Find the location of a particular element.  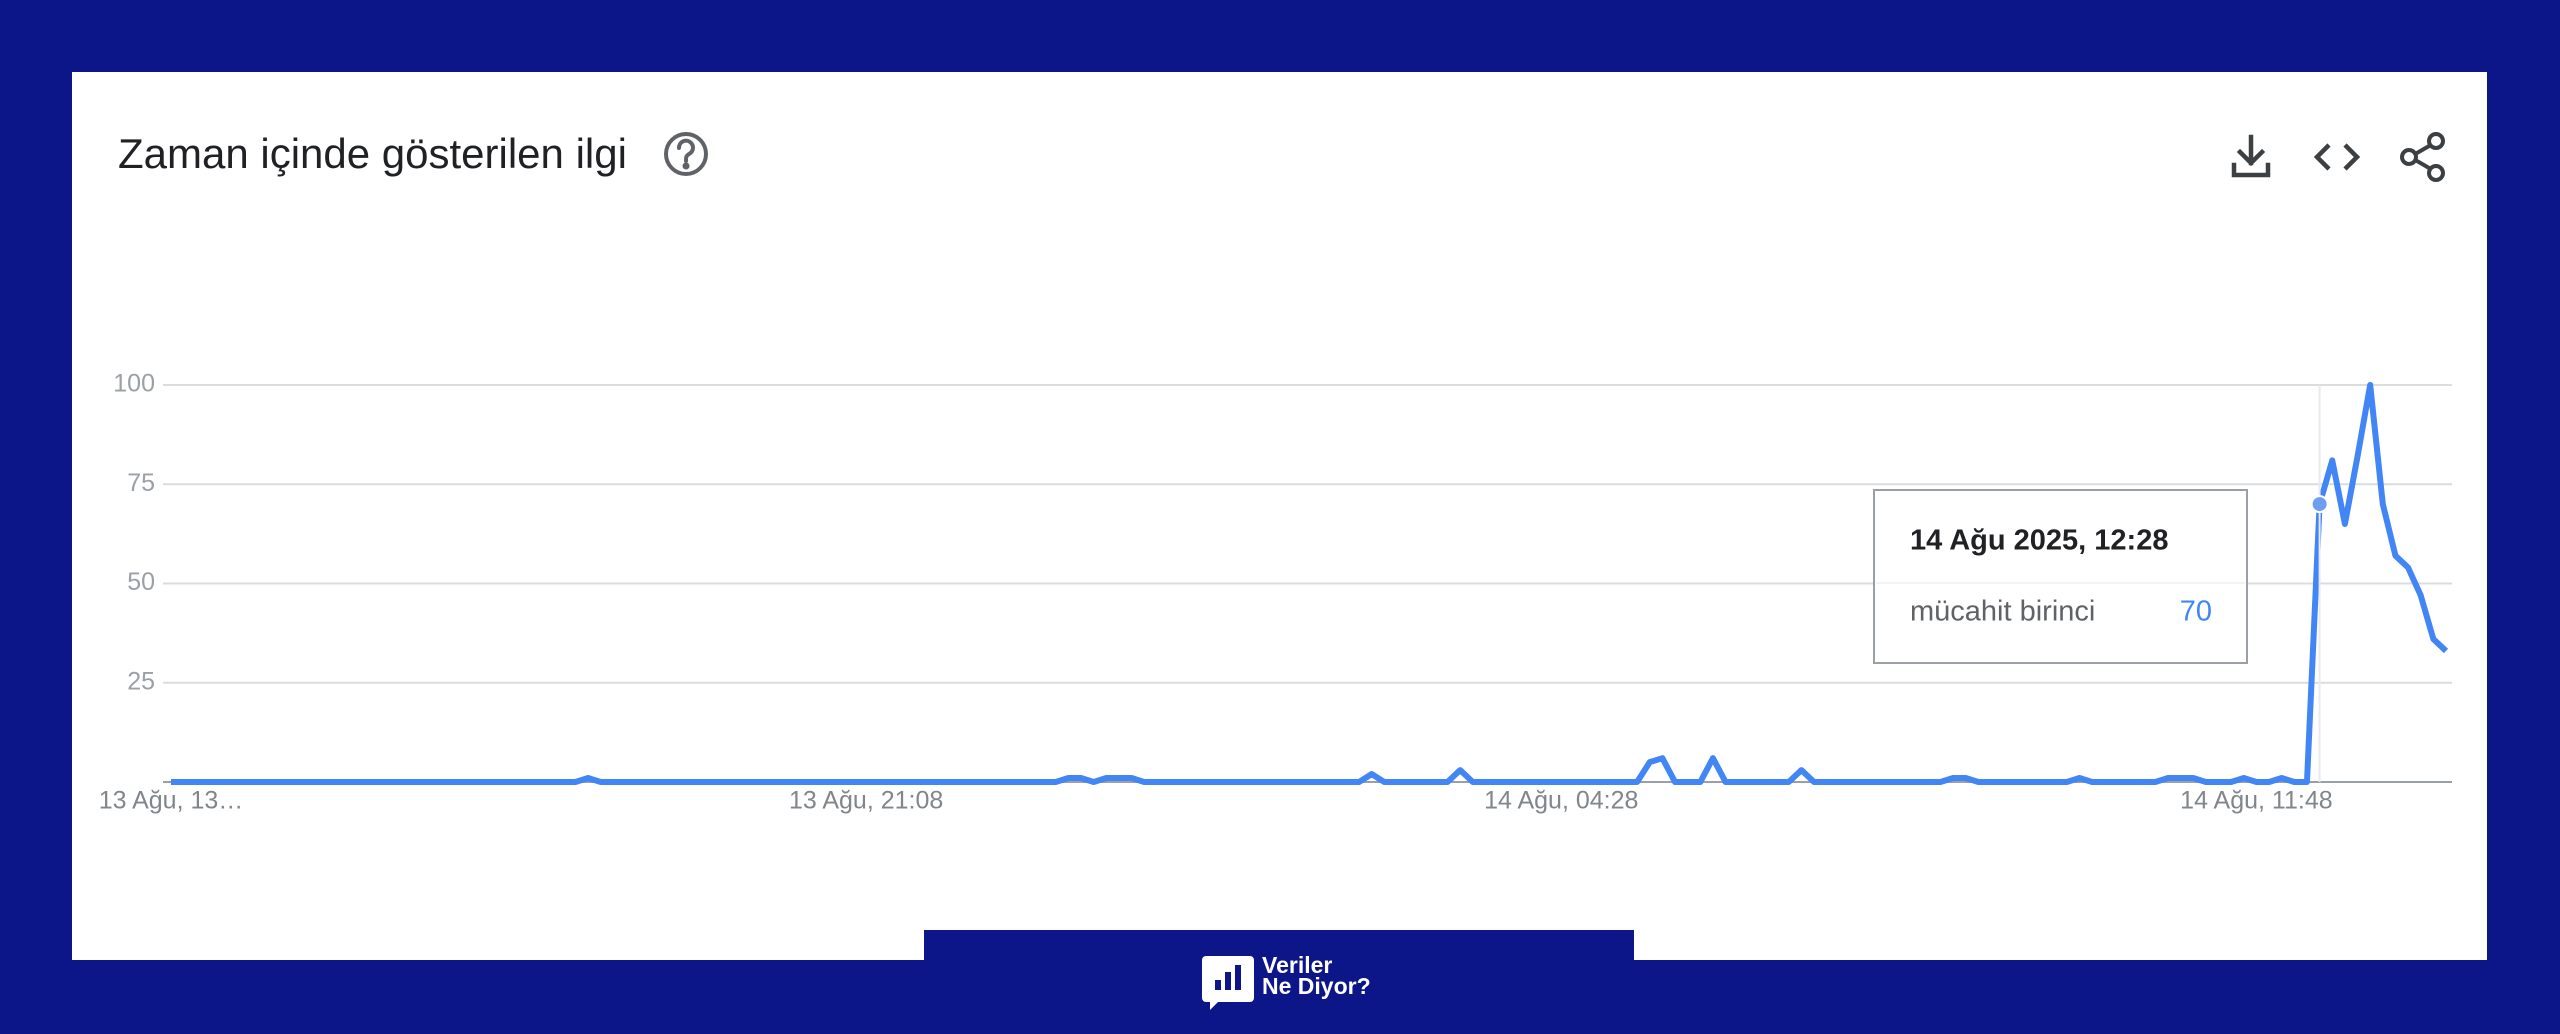

tooltip-value: 70 is located at coordinates (2196, 612).